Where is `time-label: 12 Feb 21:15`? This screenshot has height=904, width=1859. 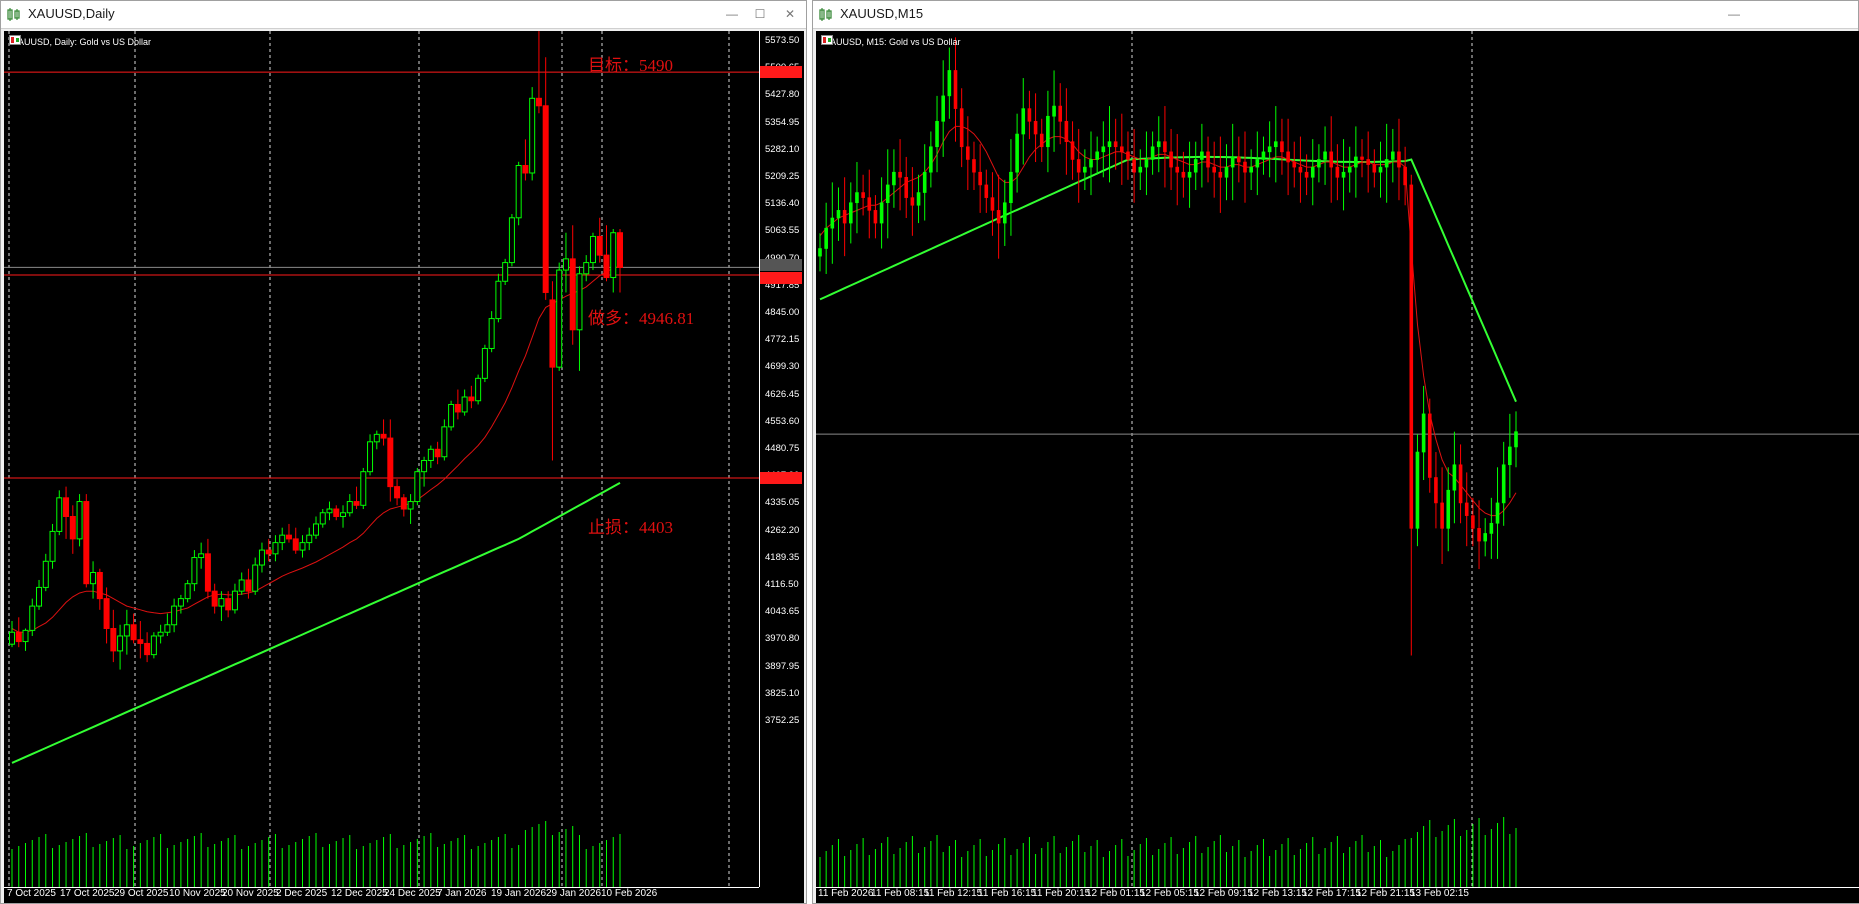
time-label: 12 Feb 21:15 is located at coordinates (1385, 893).